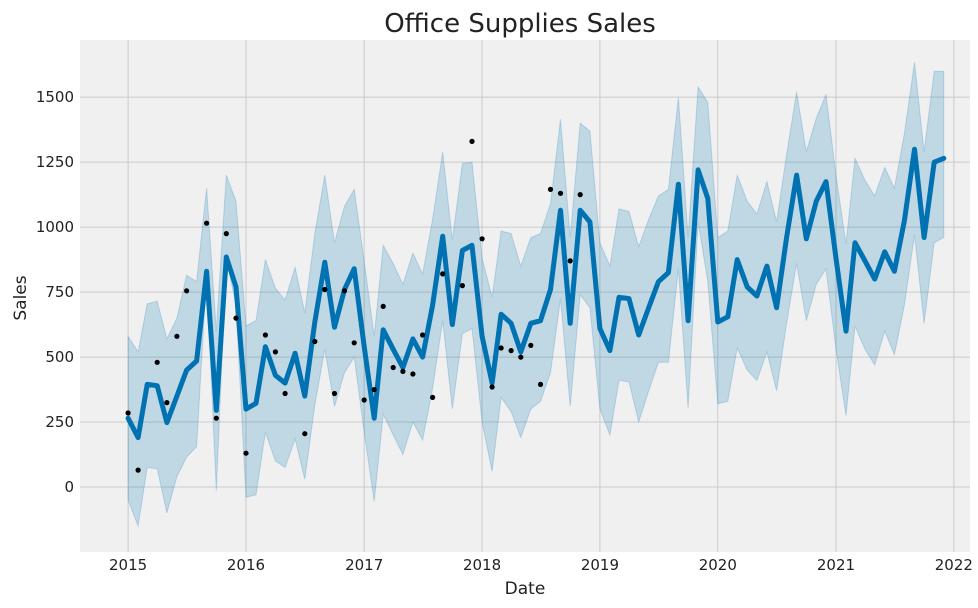 Image resolution: width=978 pixels, height=608 pixels. I want to click on y-tick-label: 0, so click(69, 487).